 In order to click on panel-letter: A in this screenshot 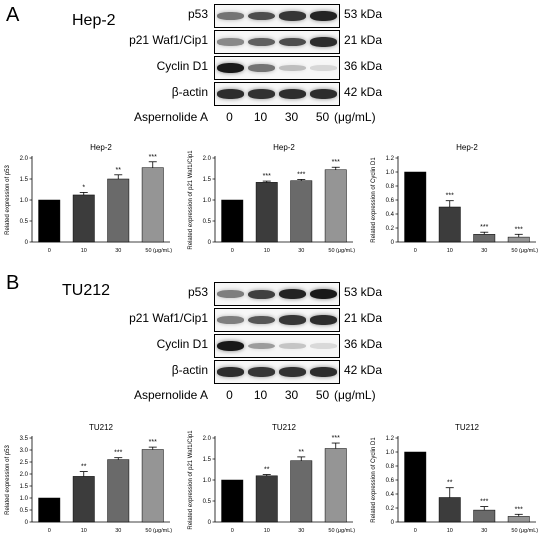, I will do `click(13, 15)`.